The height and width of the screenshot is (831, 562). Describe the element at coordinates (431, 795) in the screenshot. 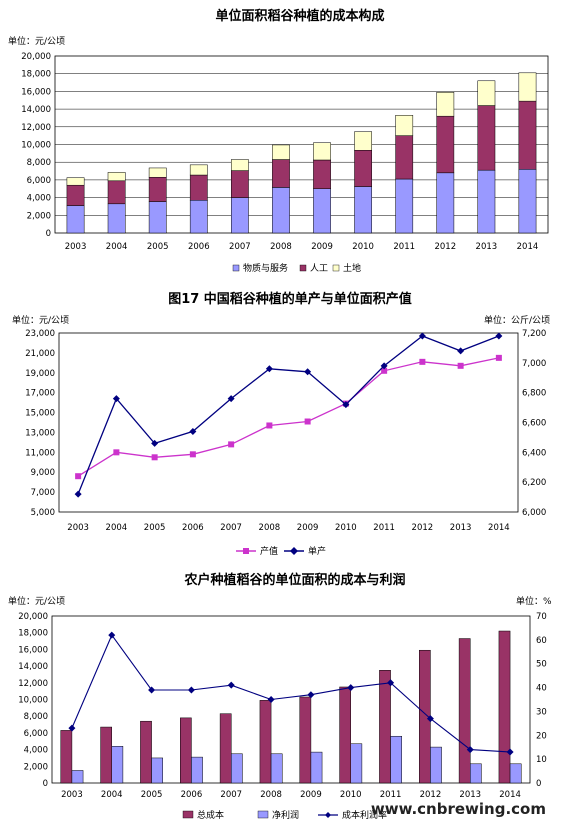

I see `chart-3-x-tick-label: 2012` at that location.